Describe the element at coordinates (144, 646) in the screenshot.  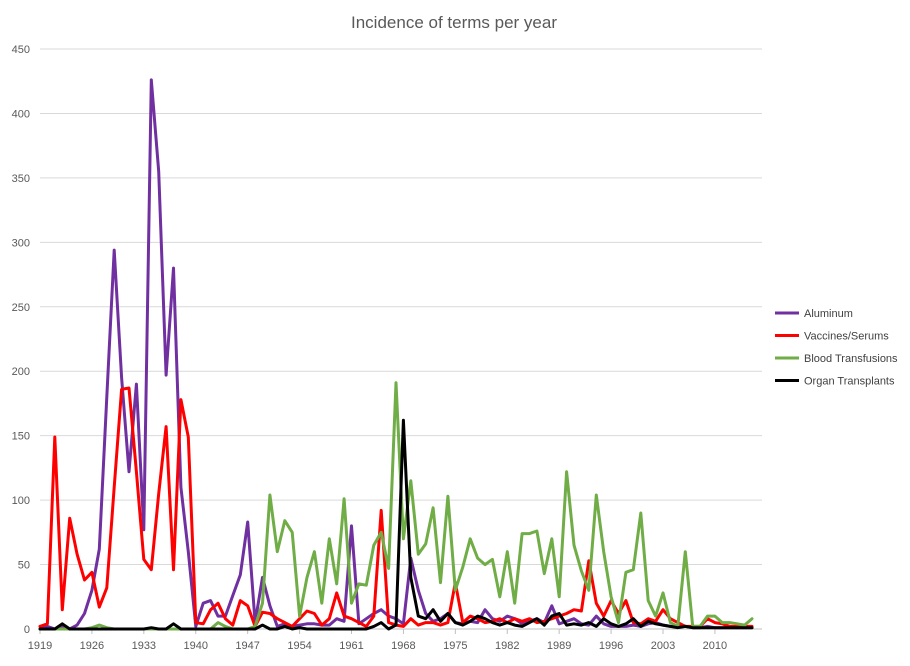
I see `x-tick-label: 1933` at that location.